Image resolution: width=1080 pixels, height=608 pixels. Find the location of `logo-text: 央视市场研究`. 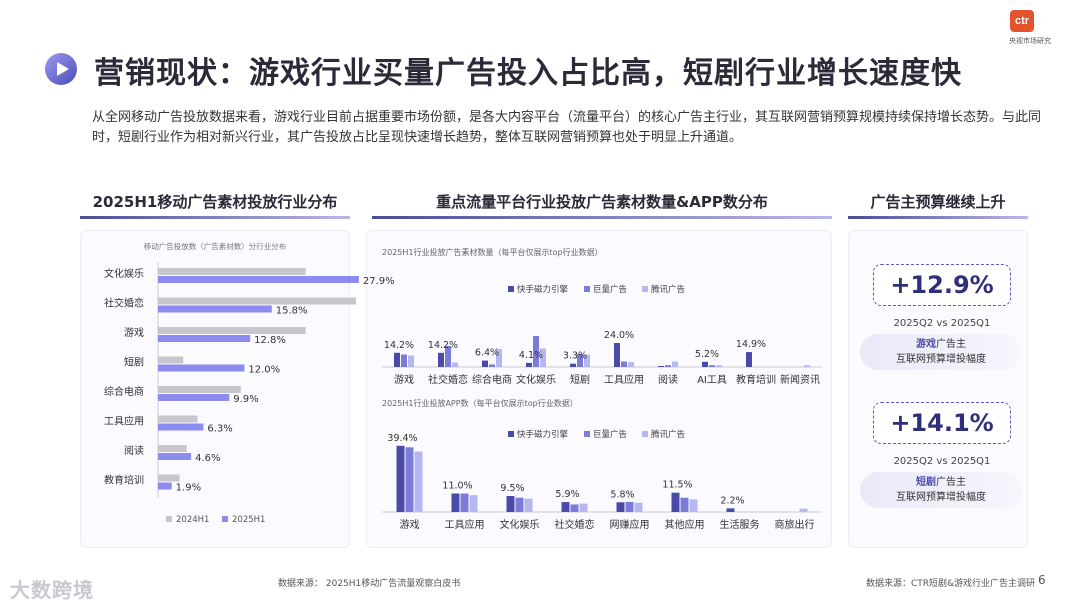

logo-text: 央视市场研究 is located at coordinates (1030, 41).